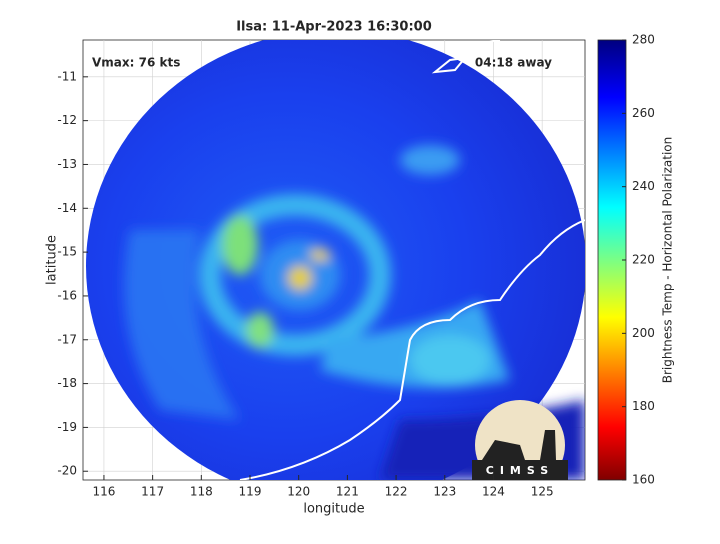 Image resolution: width=720 pixels, height=544 pixels. What do you see at coordinates (643, 113) in the screenshot?
I see `colorbar-tick-label: 260` at bounding box center [643, 113].